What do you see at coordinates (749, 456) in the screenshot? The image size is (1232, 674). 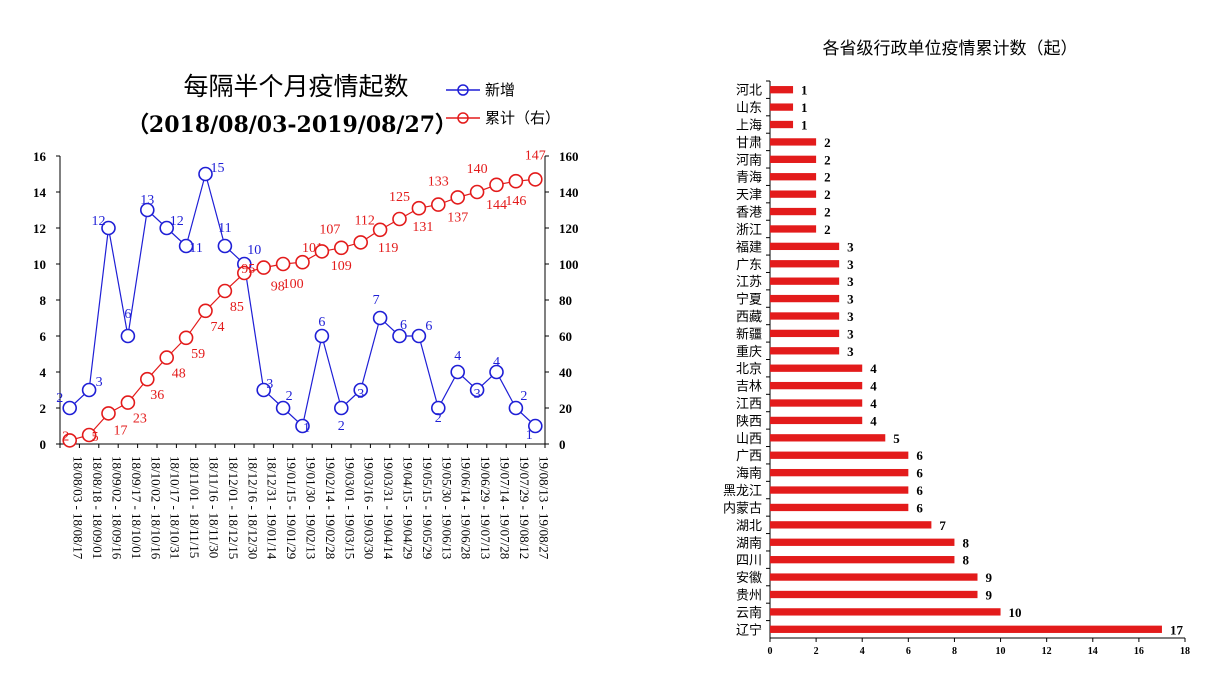 I see `bar-category-label: 广西` at bounding box center [749, 456].